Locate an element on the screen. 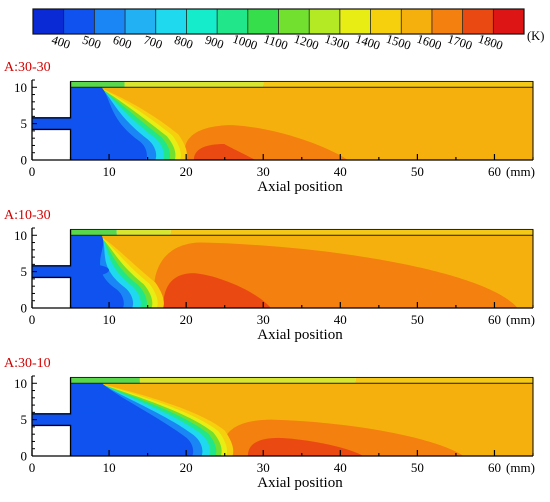  colorbar-tick-label: 700 is located at coordinates (153, 42).